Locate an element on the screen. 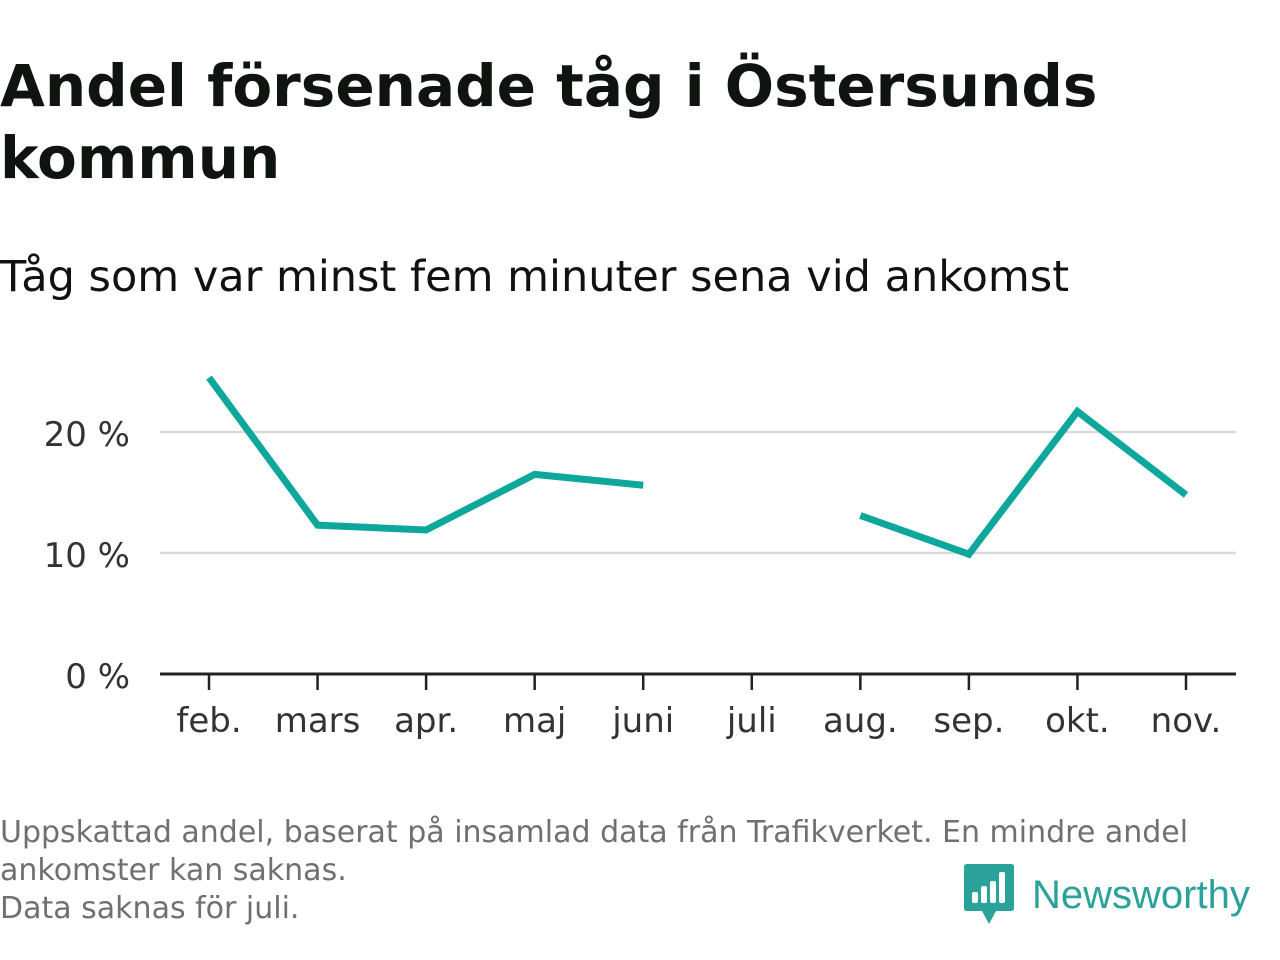 This screenshot has height=960, width=1280. x-tick-label: okt. is located at coordinates (1077, 721).